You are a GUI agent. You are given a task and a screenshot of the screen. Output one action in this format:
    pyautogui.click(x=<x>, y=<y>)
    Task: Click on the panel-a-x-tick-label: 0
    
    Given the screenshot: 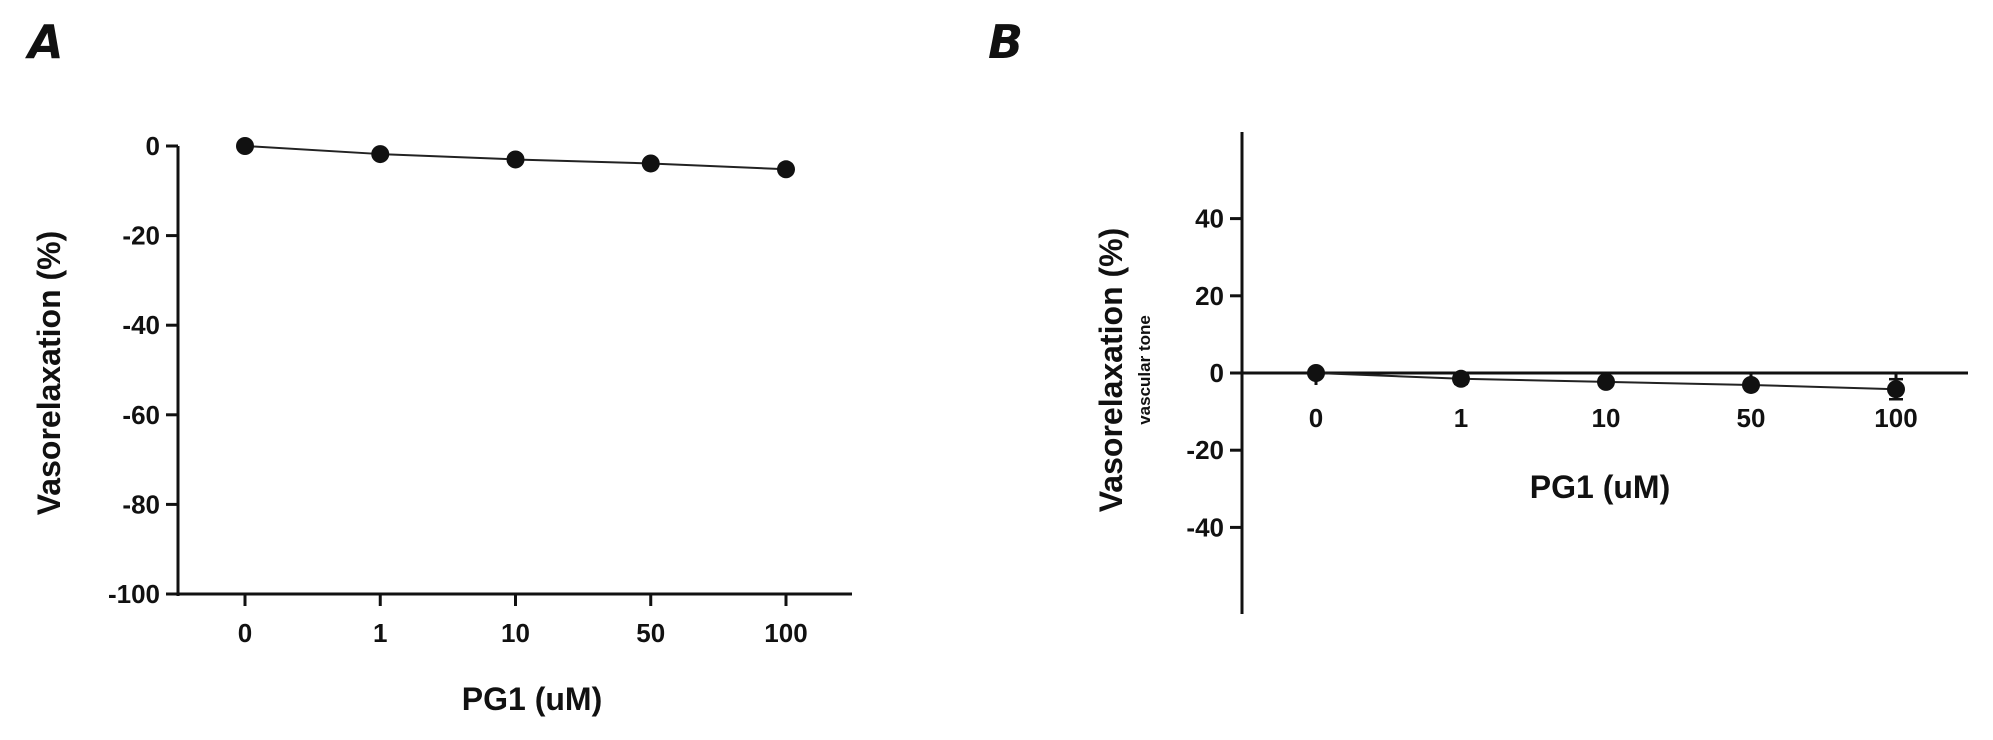 What is the action you would take?
    pyautogui.click(x=245, y=633)
    